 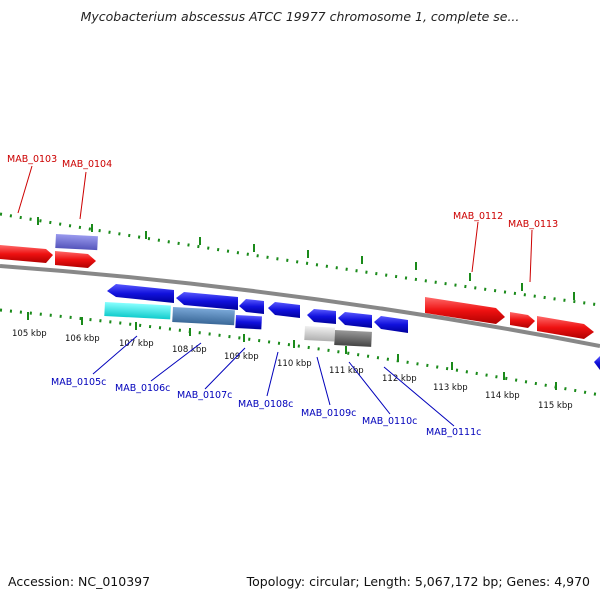 What do you see at coordinates (533, 224) in the screenshot?
I see `gene-label-MAB_0113: MAB_0113` at bounding box center [533, 224].